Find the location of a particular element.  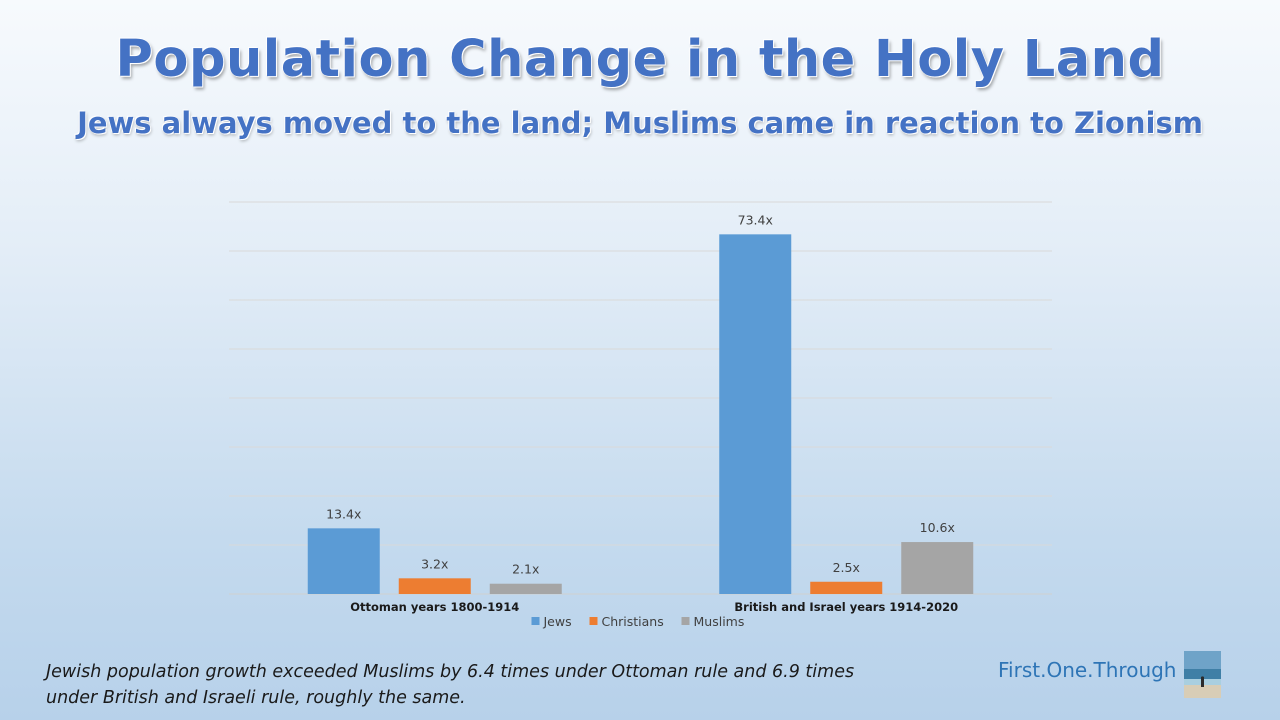

data-label: 2.5x is located at coordinates (846, 567).